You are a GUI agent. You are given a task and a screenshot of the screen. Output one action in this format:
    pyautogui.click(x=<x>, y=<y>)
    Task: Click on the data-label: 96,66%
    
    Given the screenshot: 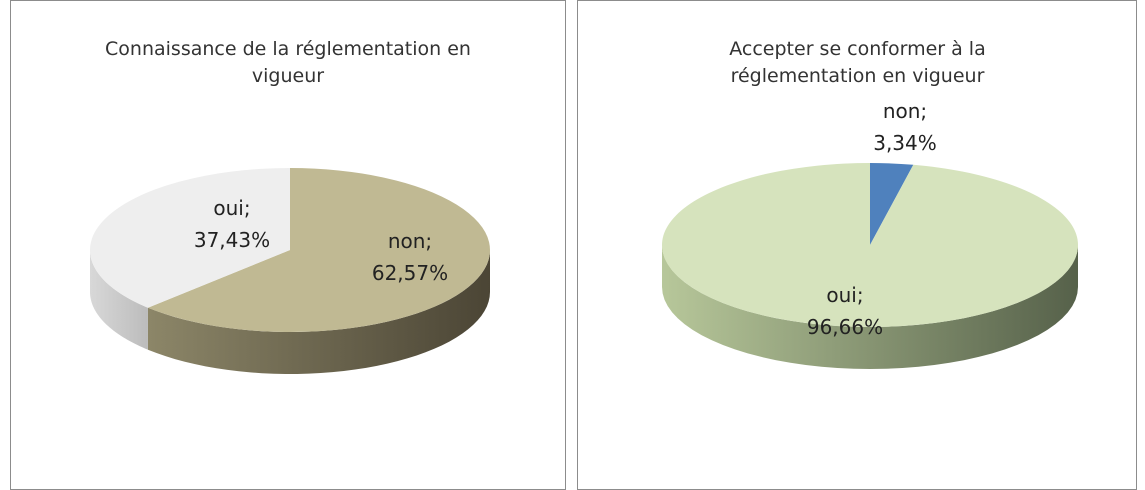 What is the action you would take?
    pyautogui.click(x=845, y=327)
    